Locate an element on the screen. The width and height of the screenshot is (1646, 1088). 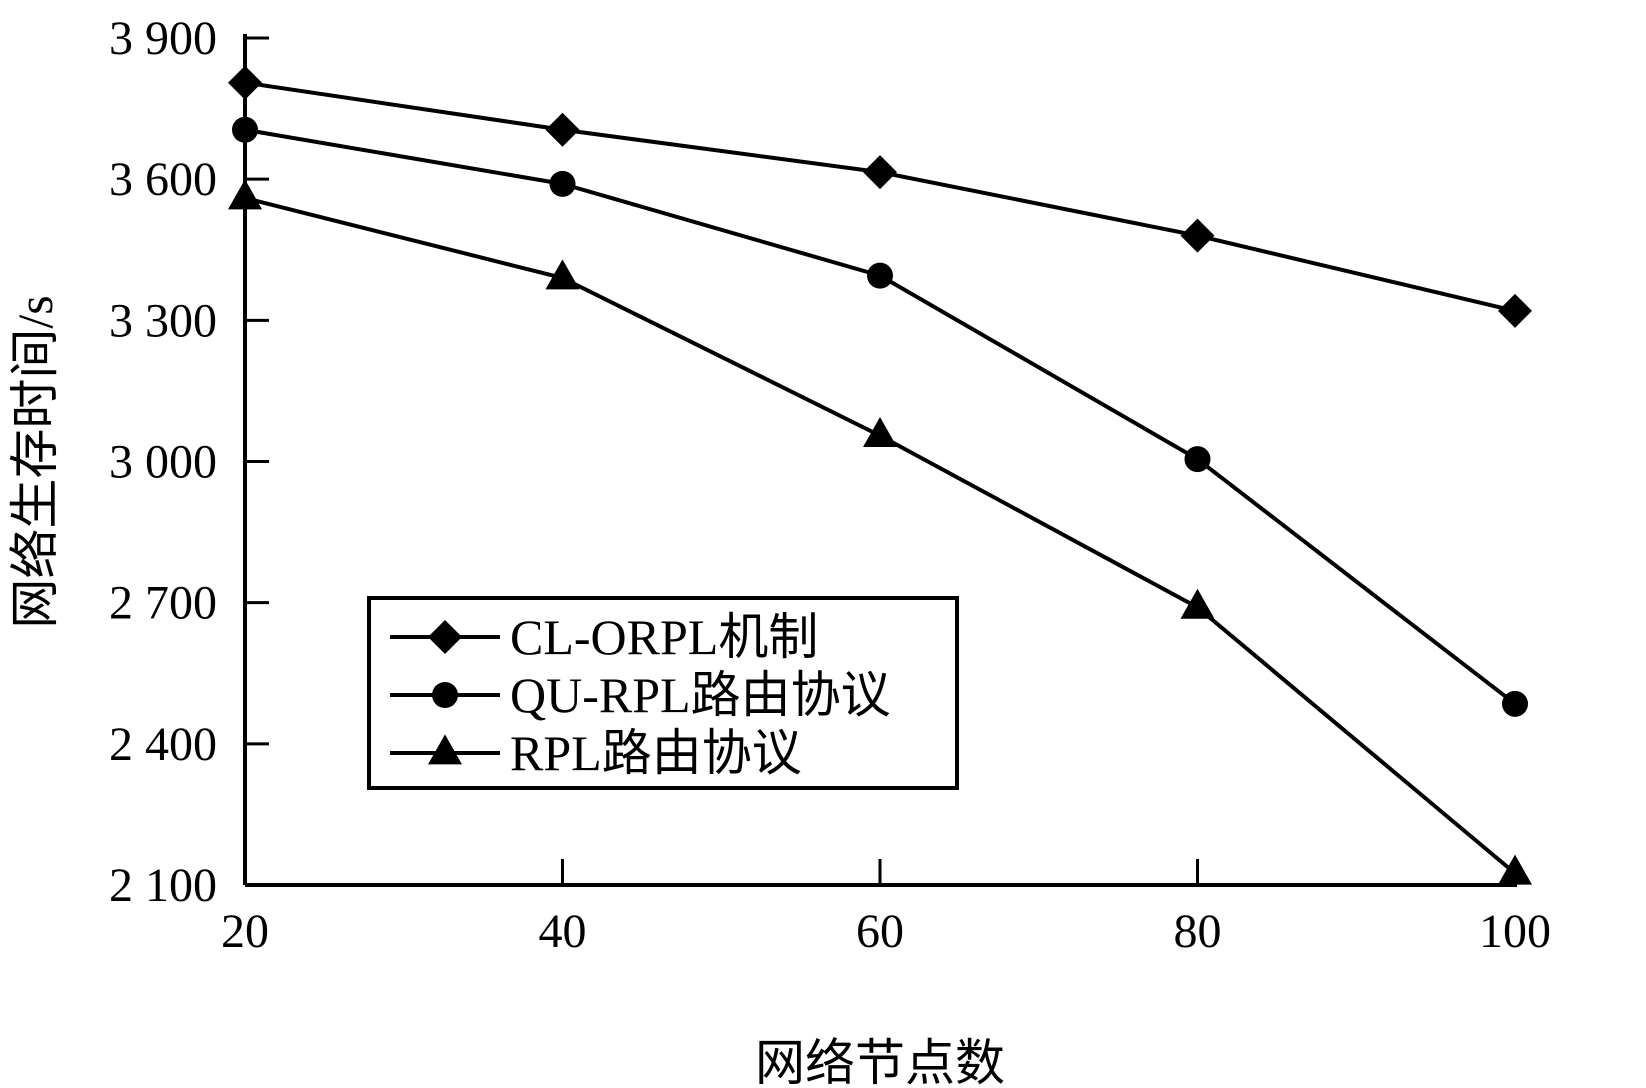
legend-label: QU-RPL路由协议 is located at coordinates (700, 695).